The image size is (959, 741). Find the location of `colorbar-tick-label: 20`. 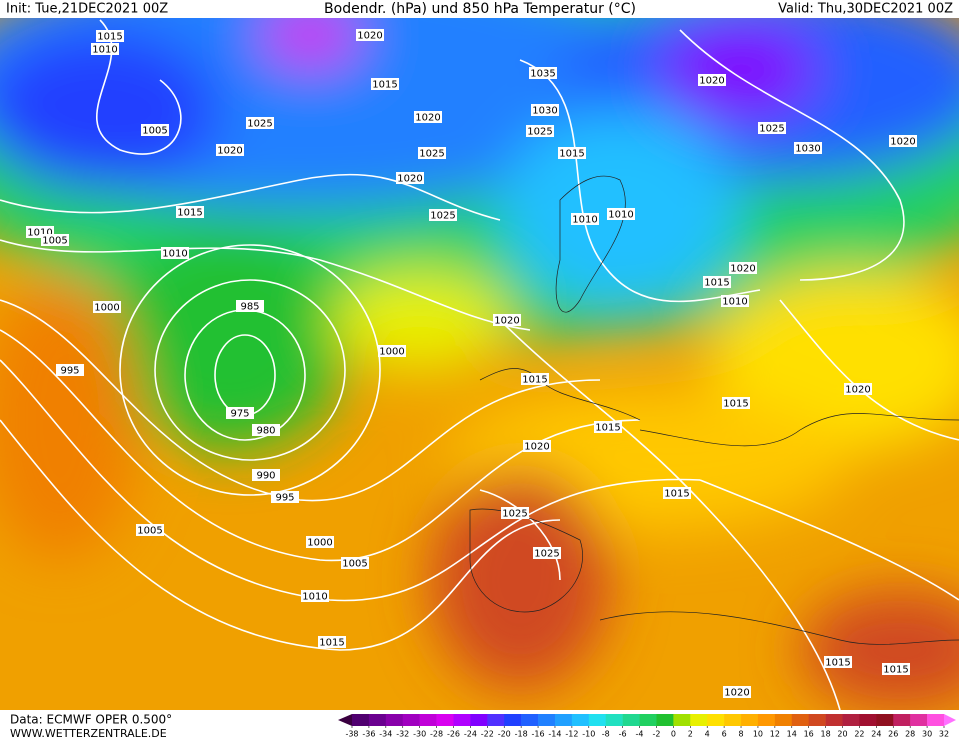

colorbar-tick-label: 20 is located at coordinates (842, 734).